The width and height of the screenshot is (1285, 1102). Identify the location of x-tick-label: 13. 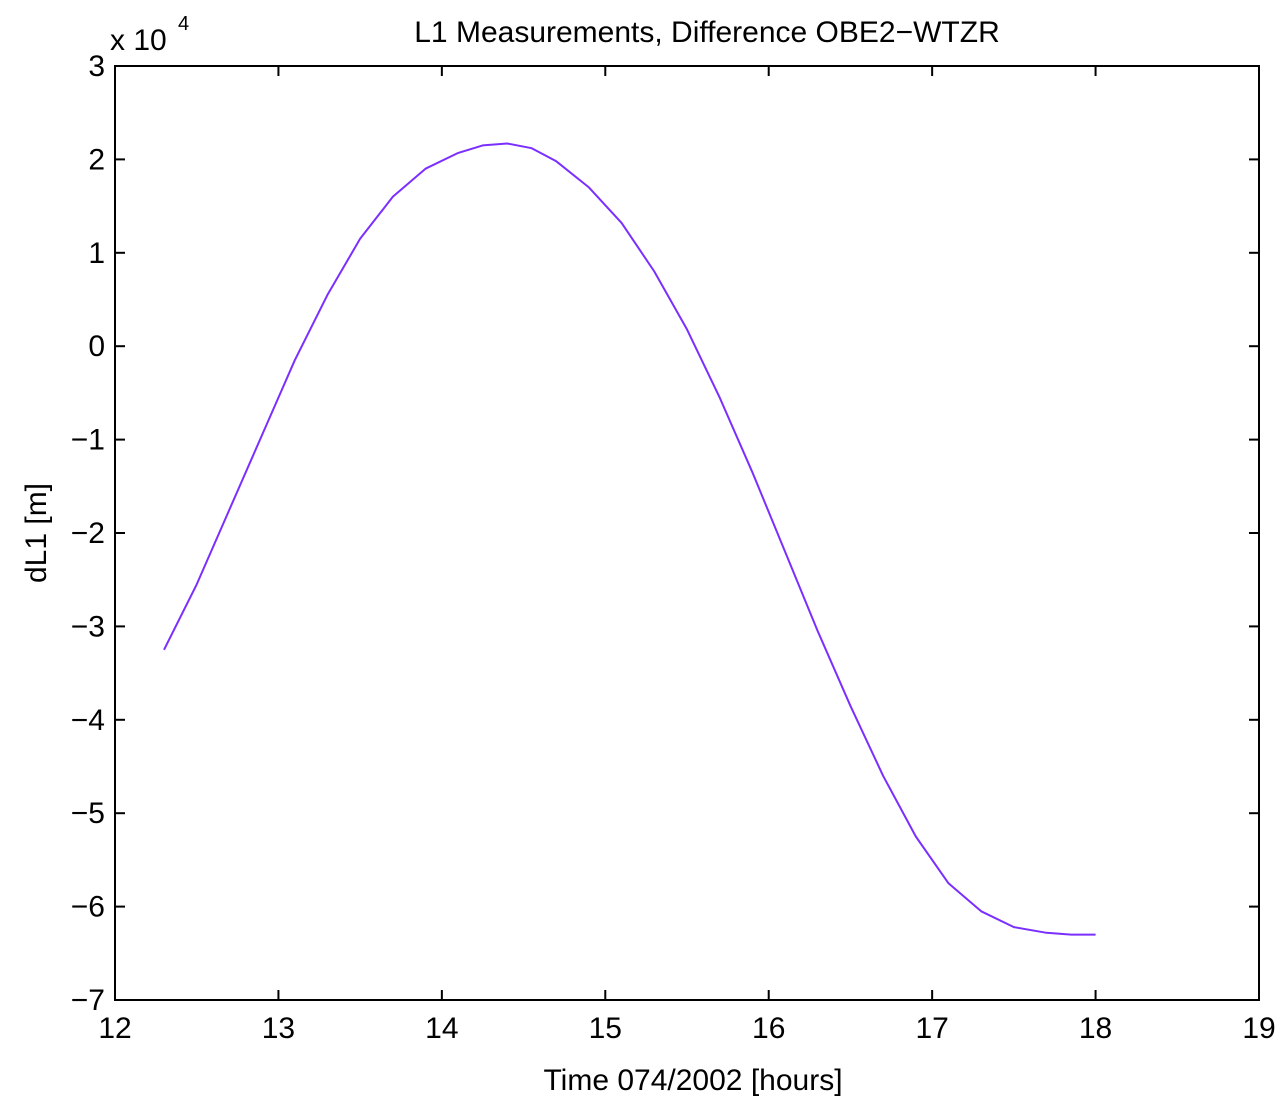
(278, 1028).